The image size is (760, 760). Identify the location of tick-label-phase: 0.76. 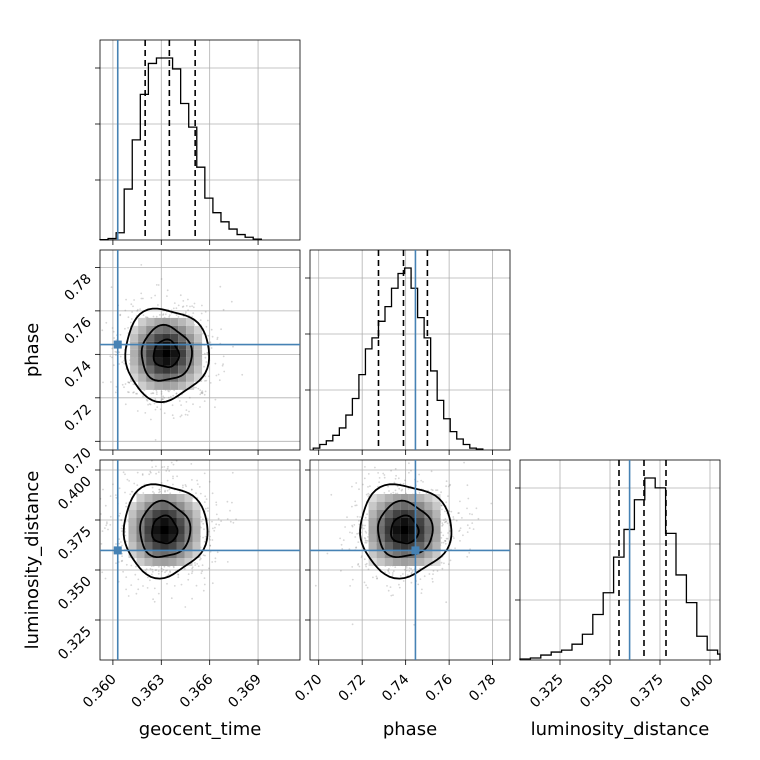
(77, 330).